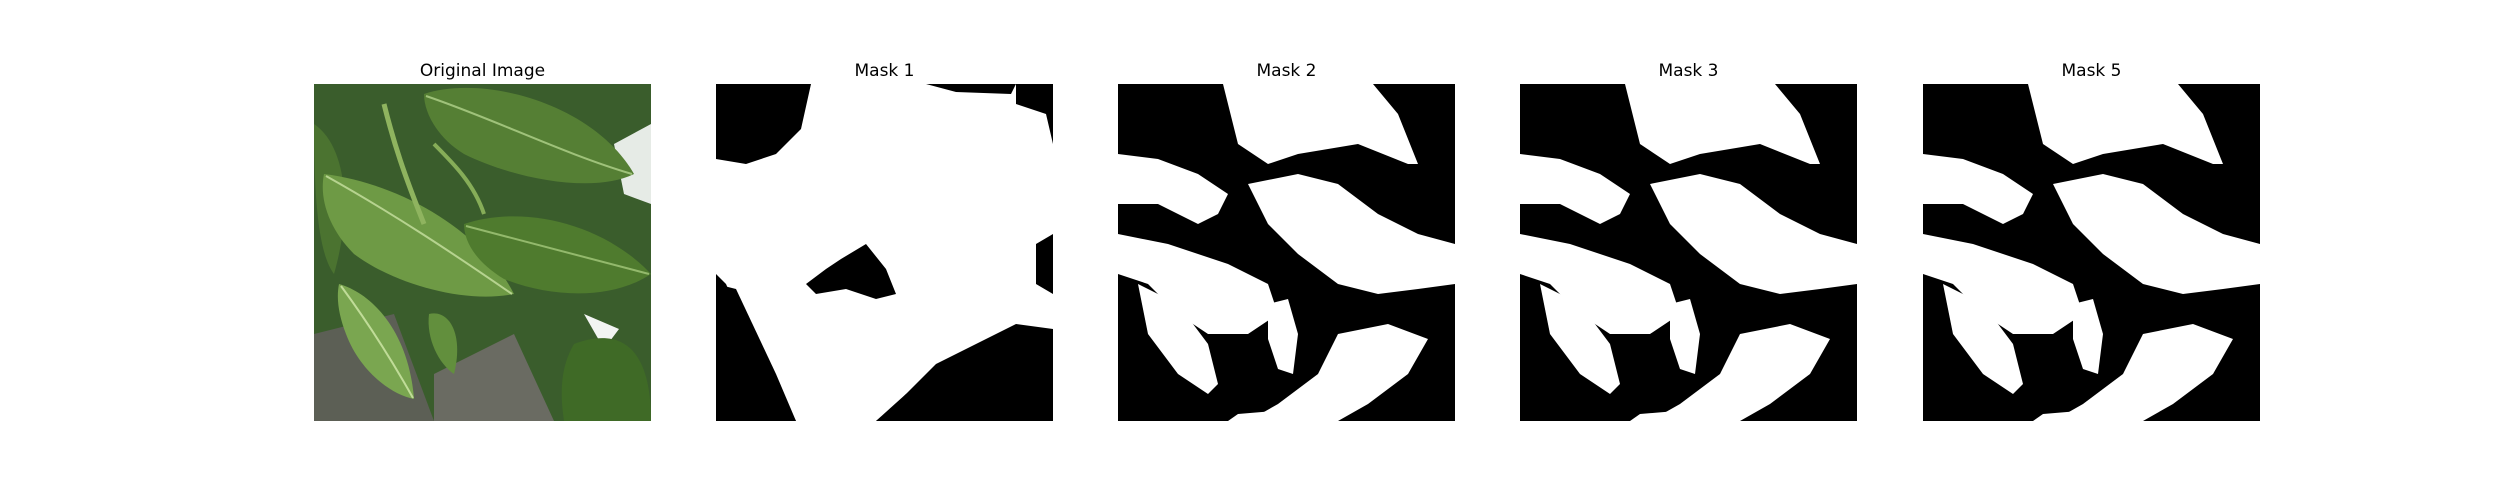  What do you see at coordinates (1688, 252) in the screenshot?
I see `mask-3-image` at bounding box center [1688, 252].